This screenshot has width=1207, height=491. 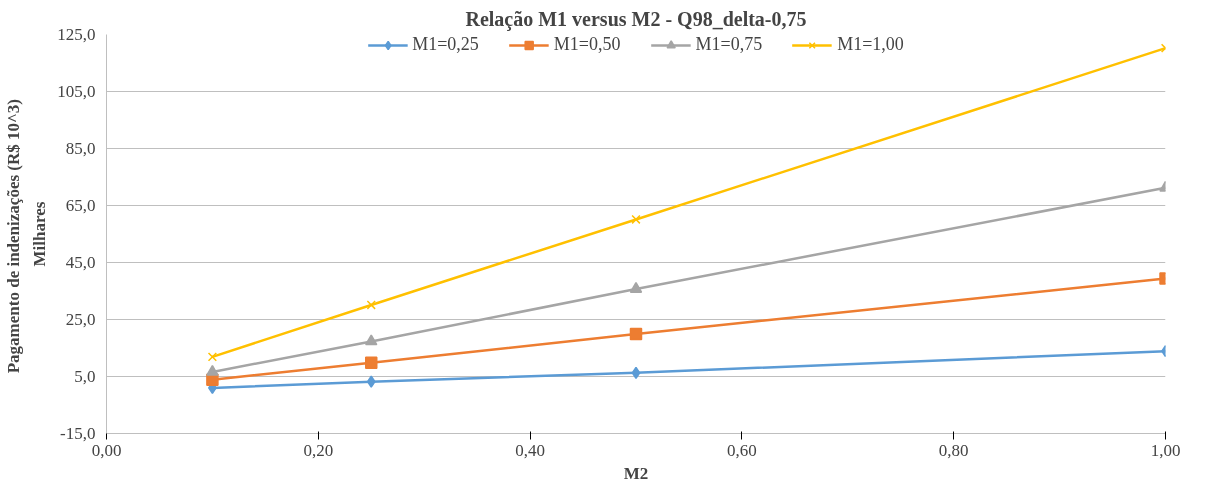 What do you see at coordinates (76, 91) in the screenshot?
I see `y-tick-label: 105,0` at bounding box center [76, 91].